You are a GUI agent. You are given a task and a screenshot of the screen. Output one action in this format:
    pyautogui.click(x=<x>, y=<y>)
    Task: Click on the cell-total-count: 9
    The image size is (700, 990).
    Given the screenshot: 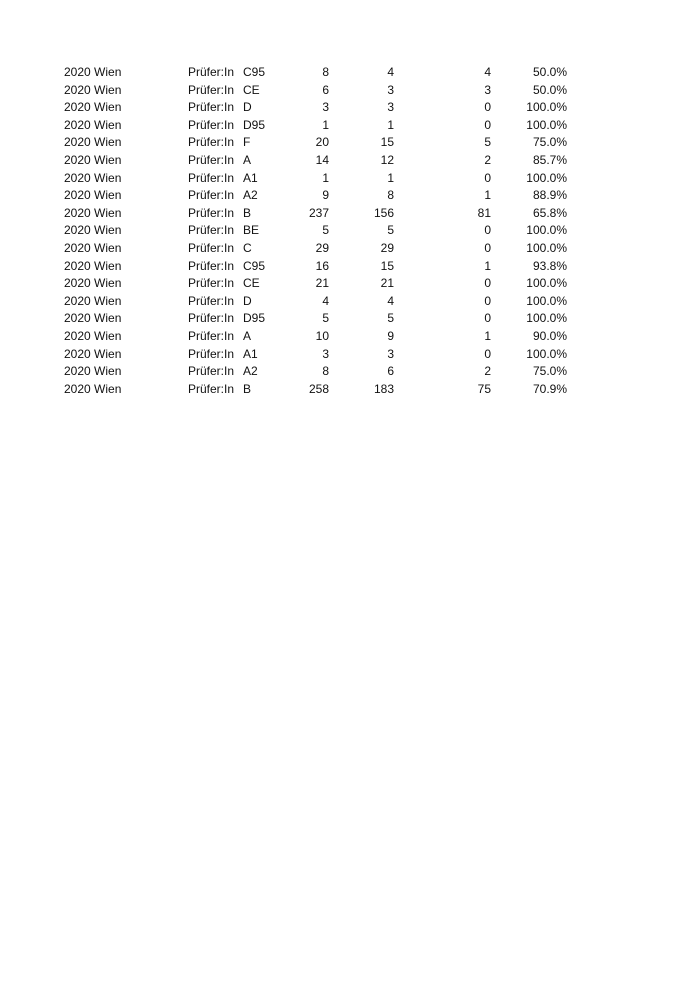 What is the action you would take?
    pyautogui.click(x=325, y=195)
    